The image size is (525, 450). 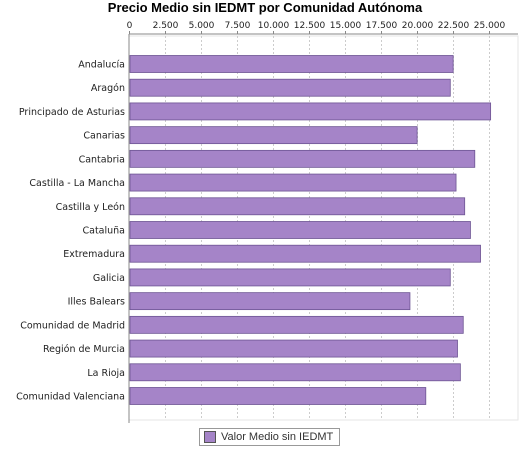 I want to click on category-label: Illes Balears, so click(x=96, y=302).